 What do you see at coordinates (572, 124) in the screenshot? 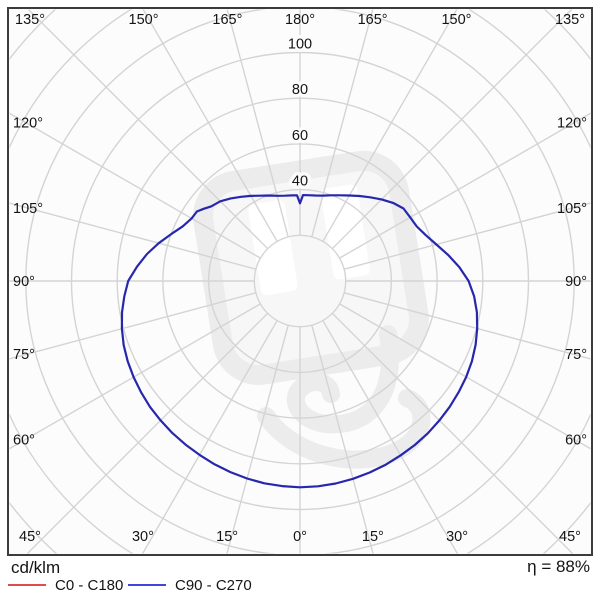
I see `gamma-tick-label-120-right: 120°` at bounding box center [572, 124].